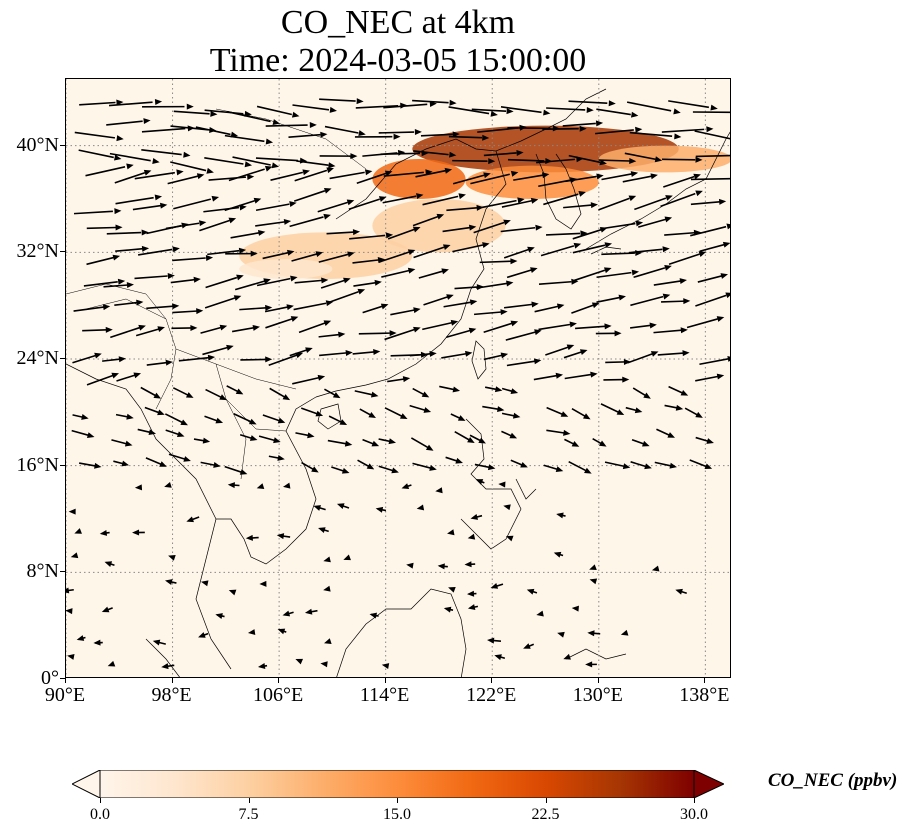 The width and height of the screenshot is (920, 836). Describe the element at coordinates (216, 294) in the screenshot. I see `borders` at that location.